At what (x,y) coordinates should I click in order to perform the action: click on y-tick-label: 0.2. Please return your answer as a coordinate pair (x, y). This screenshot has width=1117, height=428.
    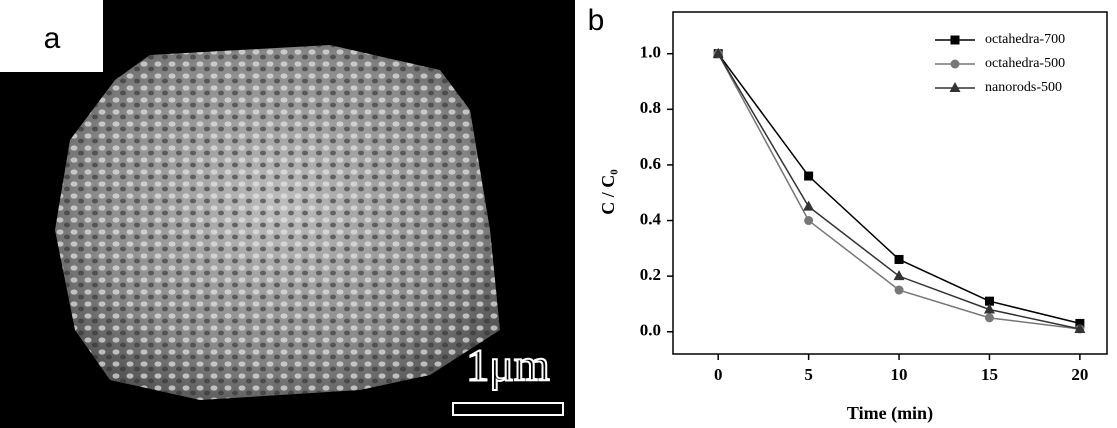
    Looking at the image, I should click on (650, 274).